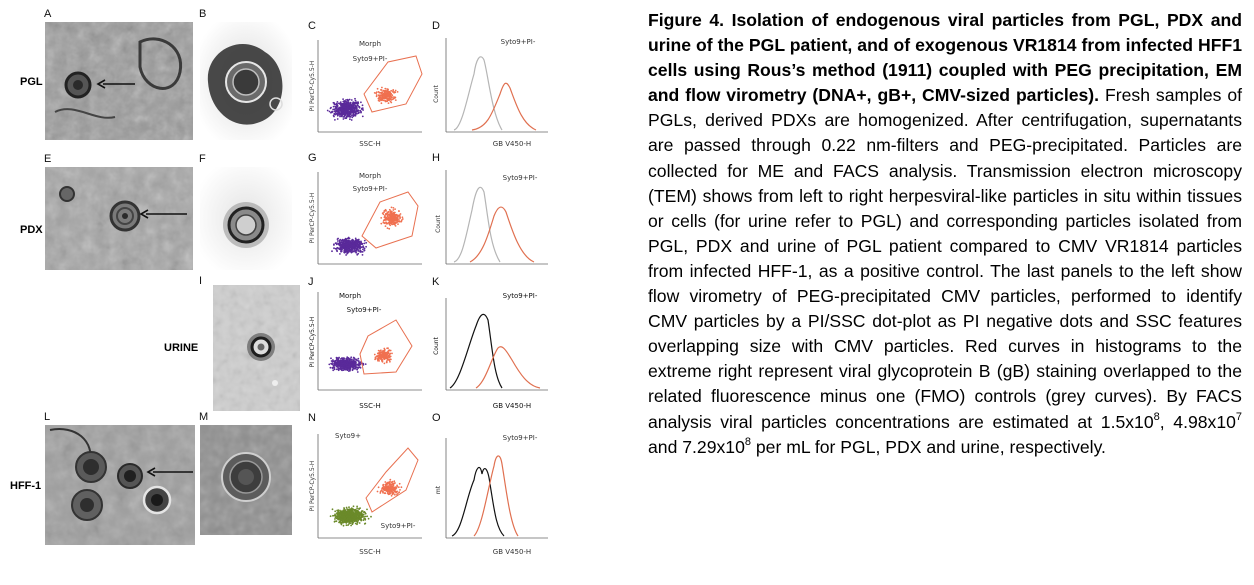  What do you see at coordinates (367, 224) in the screenshot?
I see `scatter-plot-g: Morph Syto9+PI- PI PerCP-Cy5.5-H` at bounding box center [367, 224].